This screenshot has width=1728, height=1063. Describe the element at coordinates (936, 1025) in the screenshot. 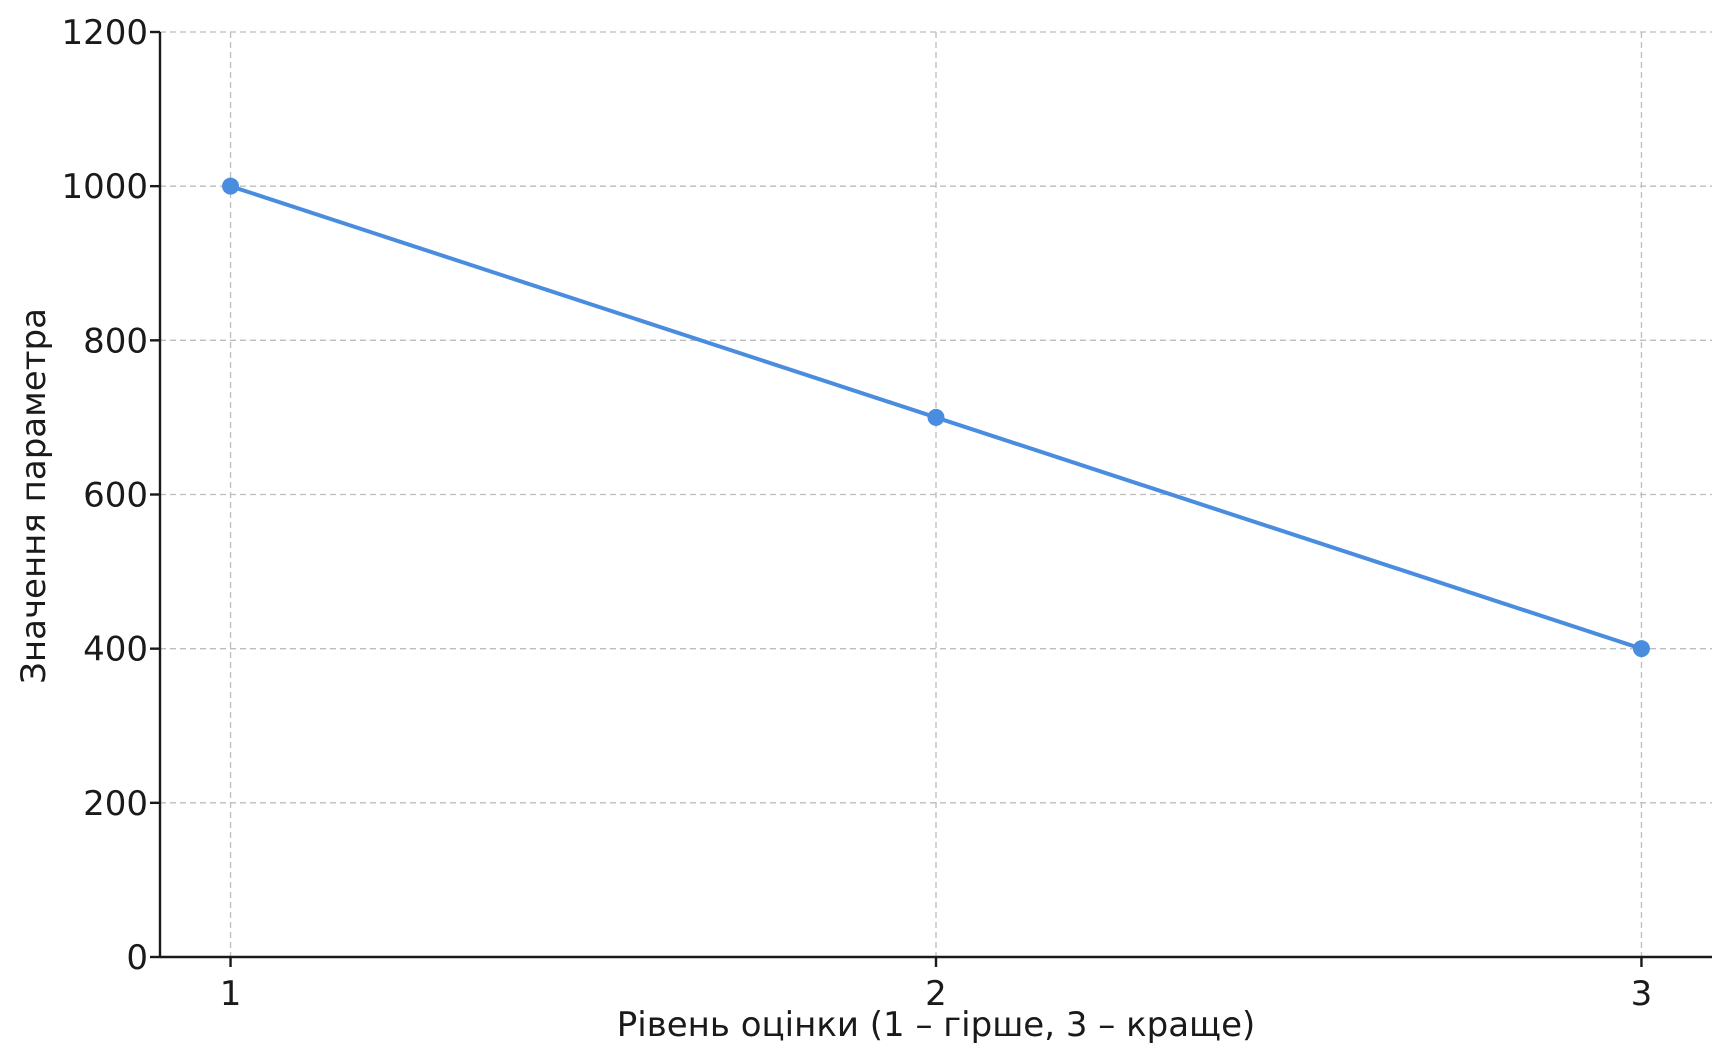

I see `x-axis-label: Рівень оцінки (1 – гірше, 3 – краще)` at that location.